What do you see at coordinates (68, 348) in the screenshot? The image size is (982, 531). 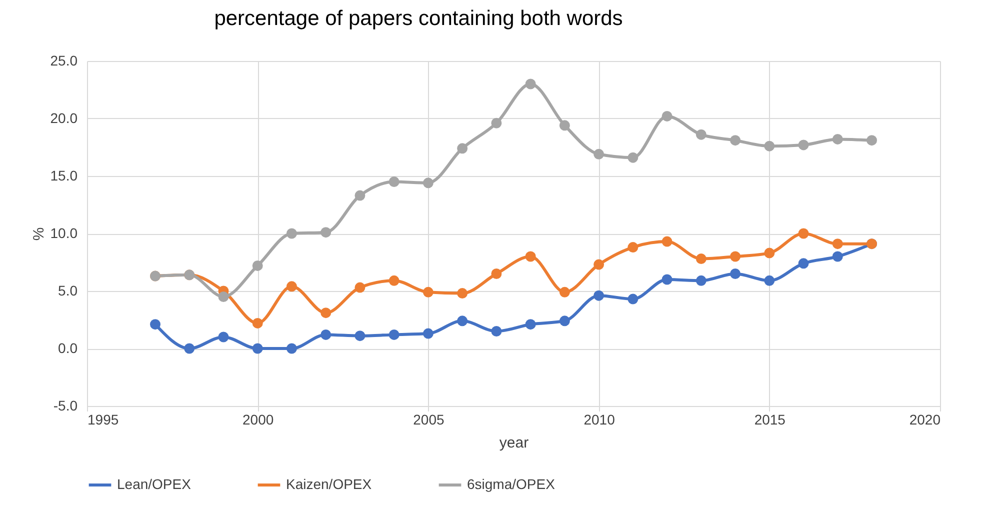 I see `y-tick-label: 0.0` at bounding box center [68, 348].